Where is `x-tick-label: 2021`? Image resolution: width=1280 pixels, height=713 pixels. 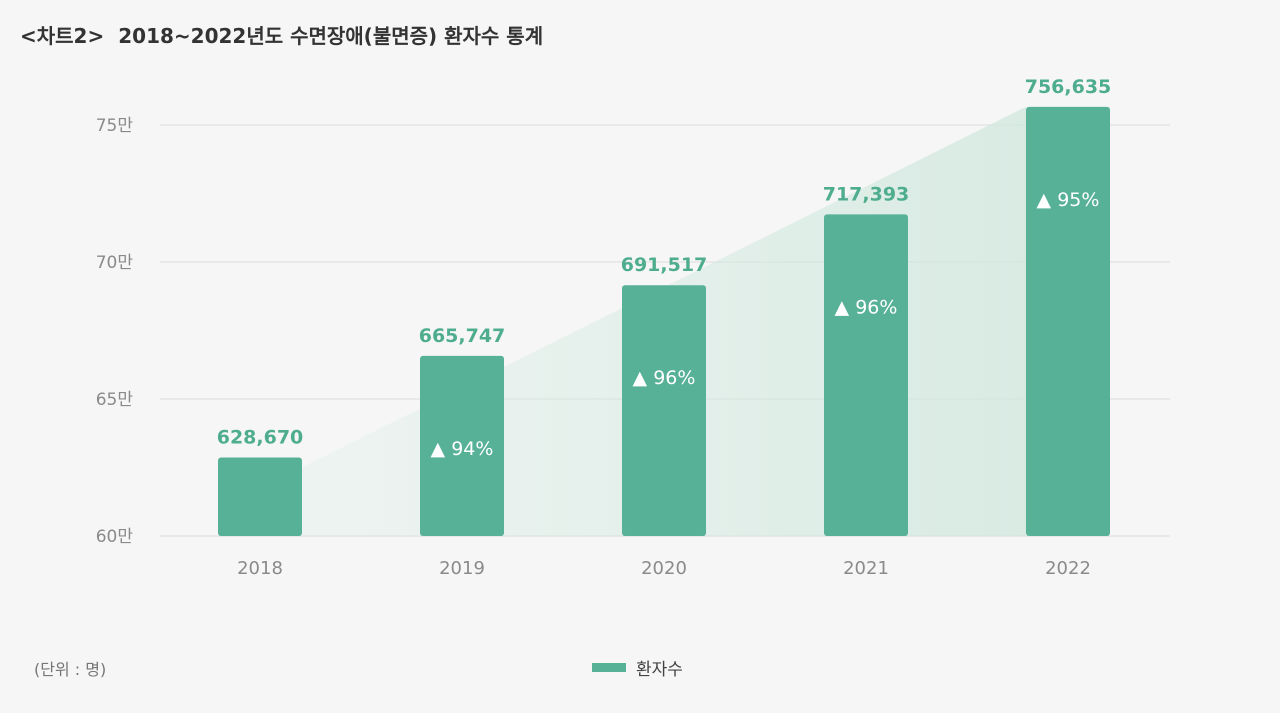 x-tick-label: 2021 is located at coordinates (866, 568).